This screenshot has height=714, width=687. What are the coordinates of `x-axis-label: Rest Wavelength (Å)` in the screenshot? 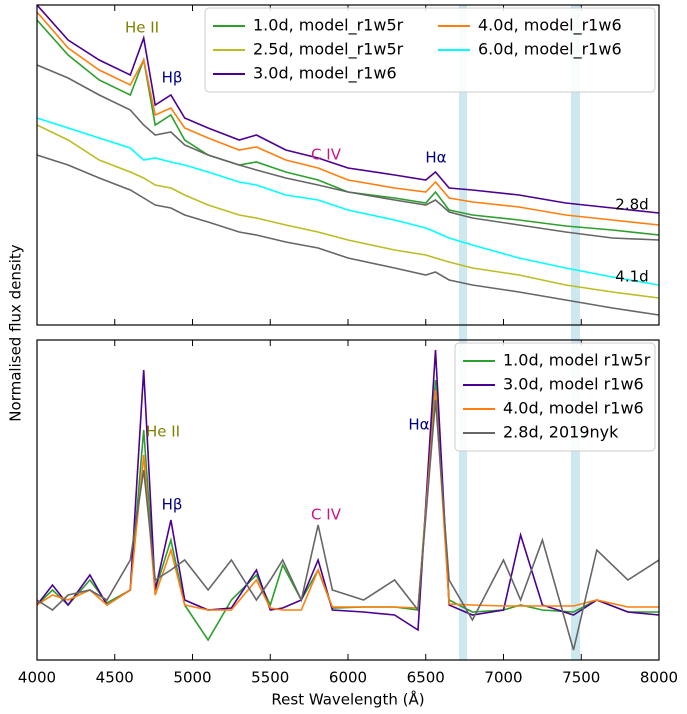 It's located at (347, 699).